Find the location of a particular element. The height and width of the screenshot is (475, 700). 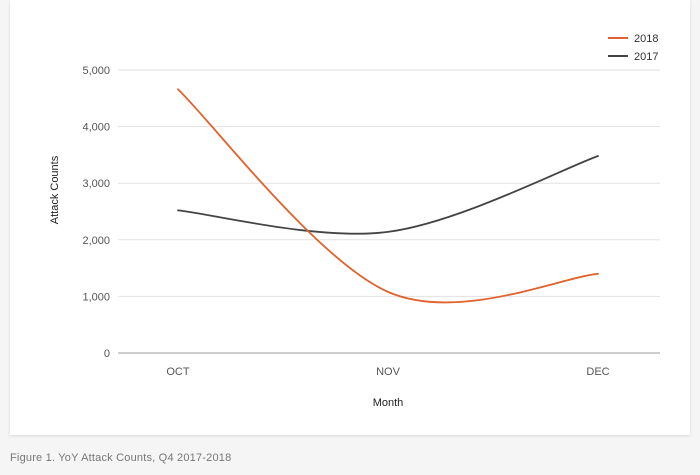

y-tick-label: 0 is located at coordinates (107, 354).